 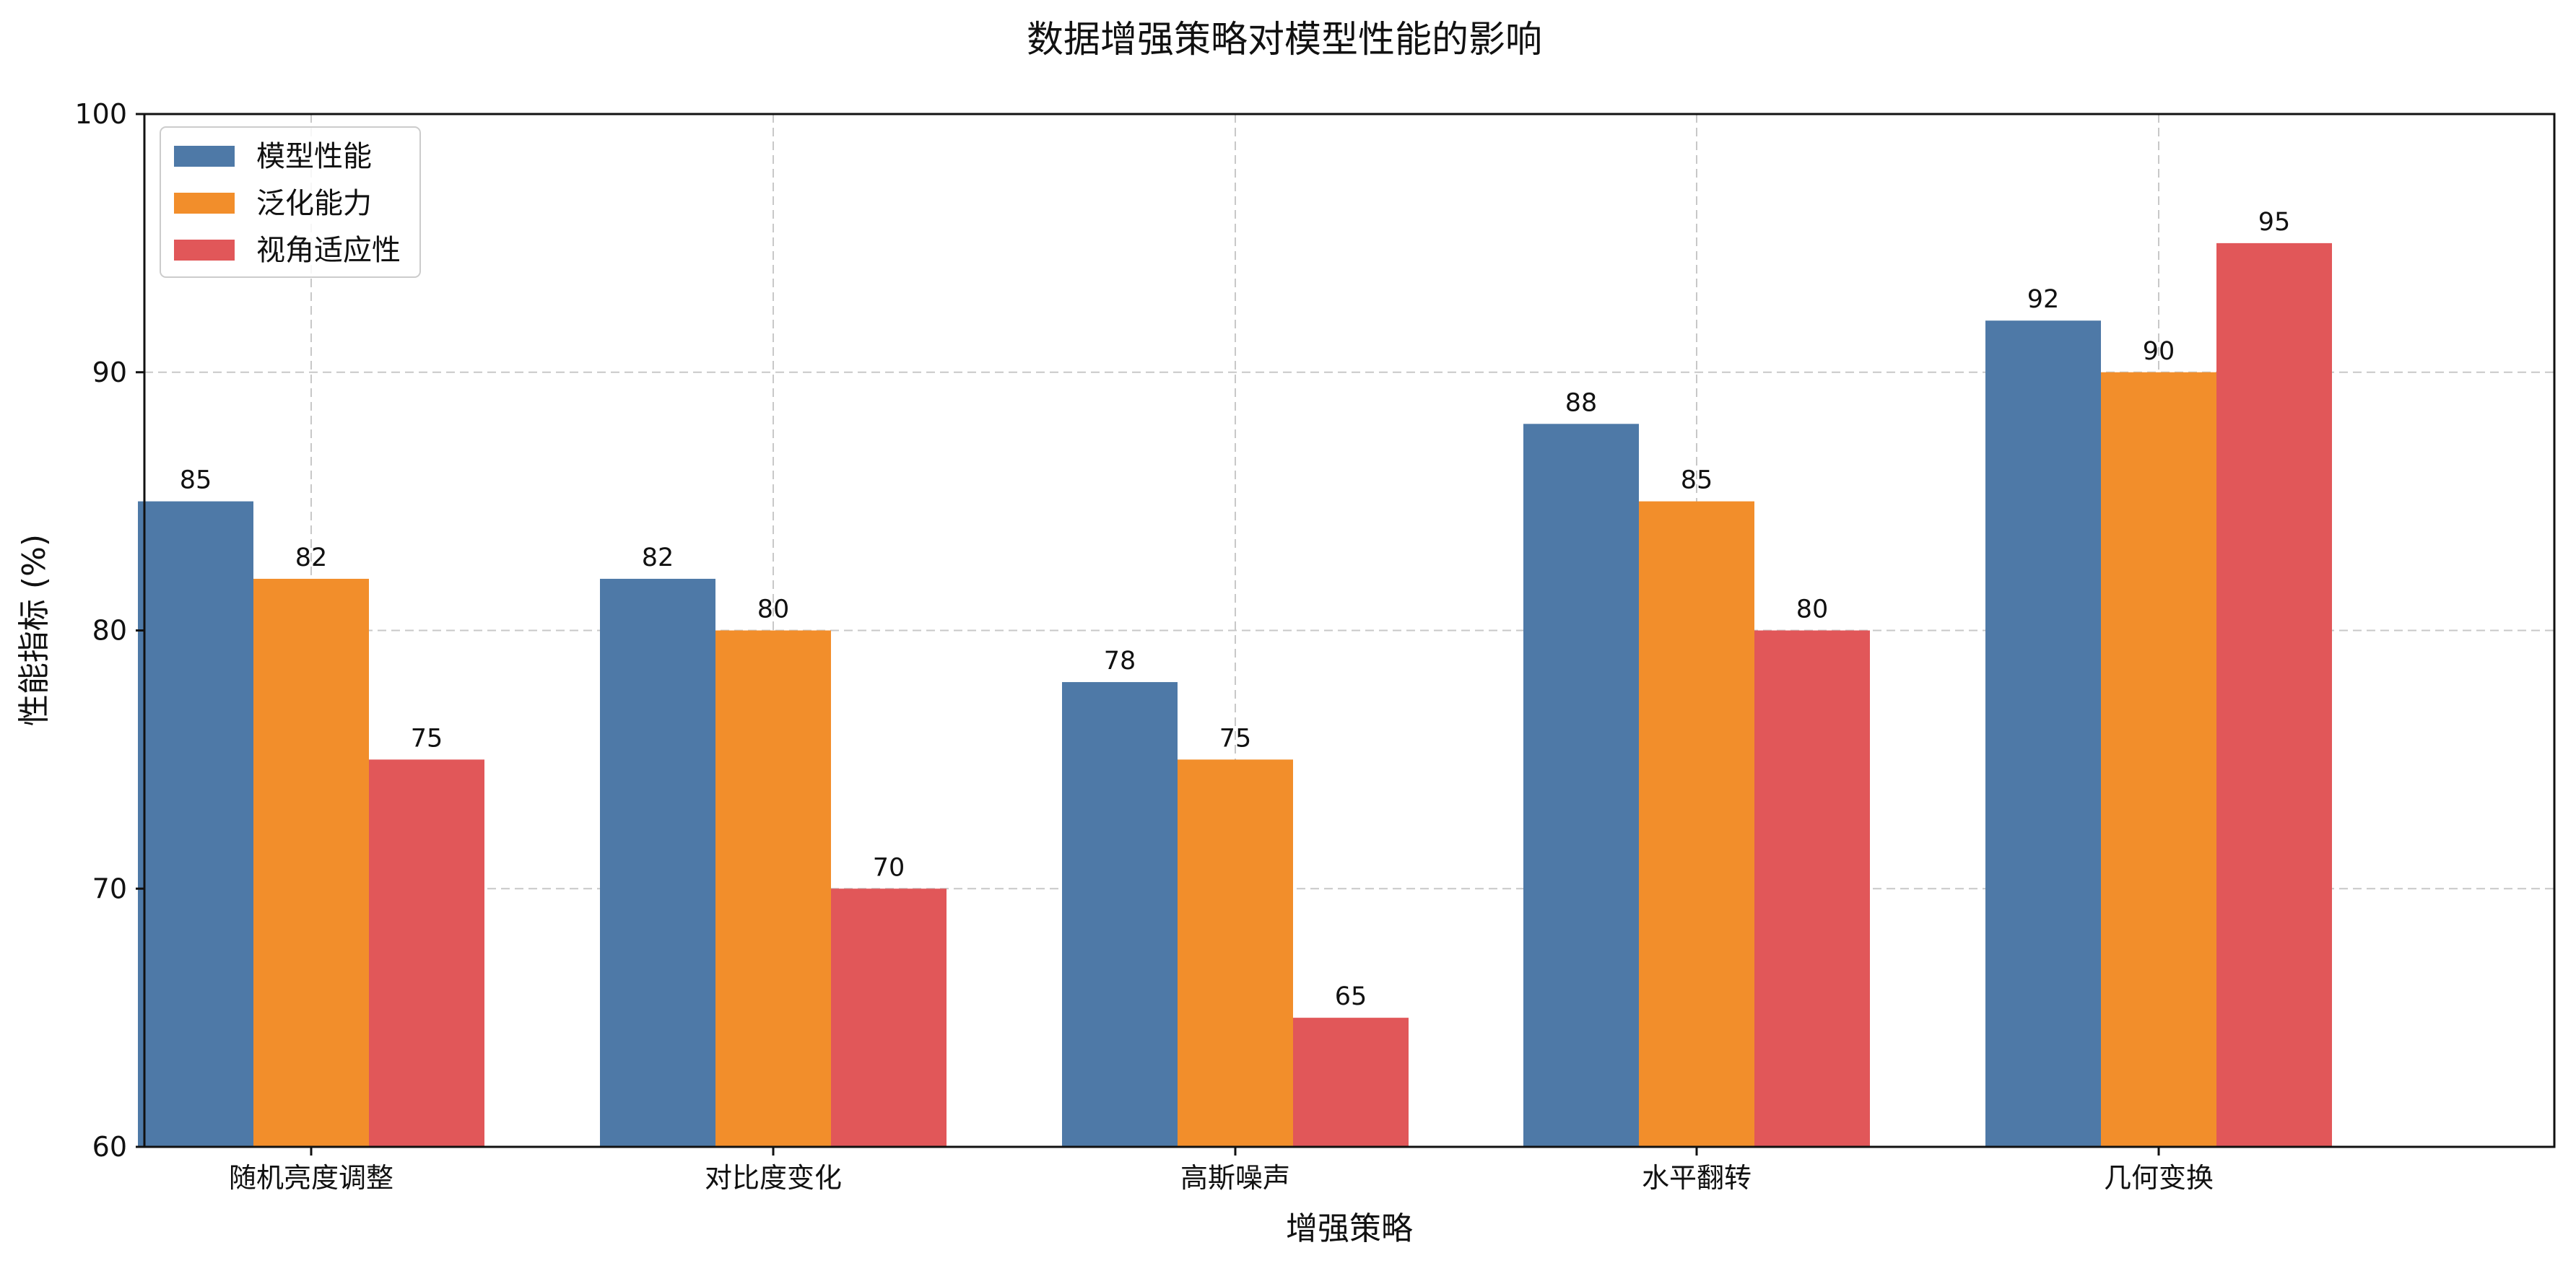 I want to click on y-axis-label: 性能指标 (%), so click(x=34, y=630).